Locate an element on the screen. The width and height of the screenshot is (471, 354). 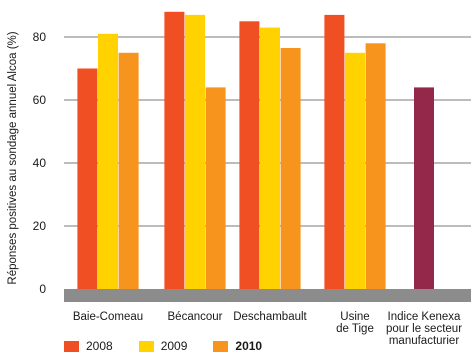
y-tick-label-60: 60 is located at coordinates (40, 100).